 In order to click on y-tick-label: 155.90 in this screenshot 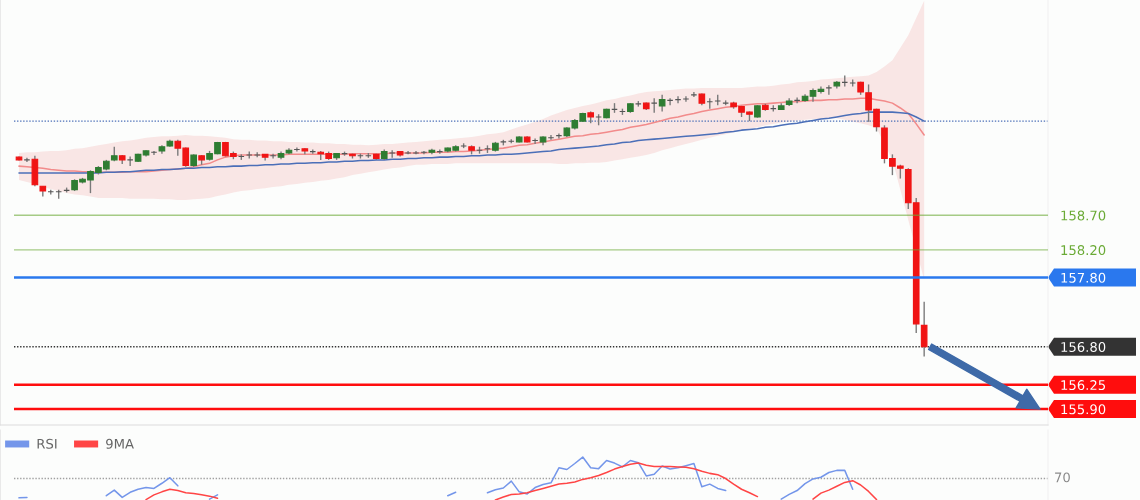, I will do `click(1083, 409)`.